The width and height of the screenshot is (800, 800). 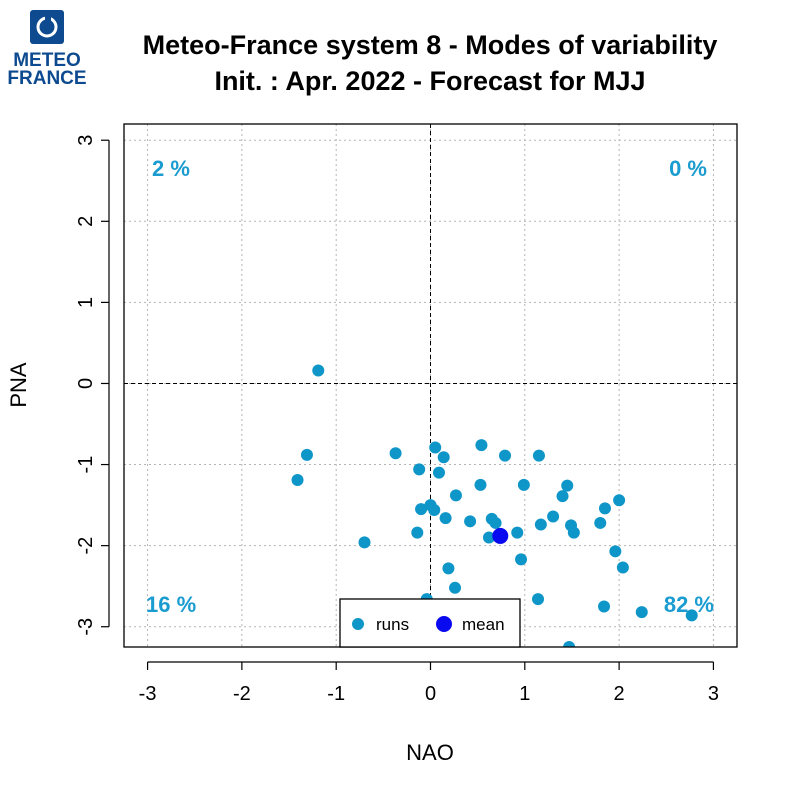 I want to click on y-tick-label-2: -1, so click(x=86, y=465).